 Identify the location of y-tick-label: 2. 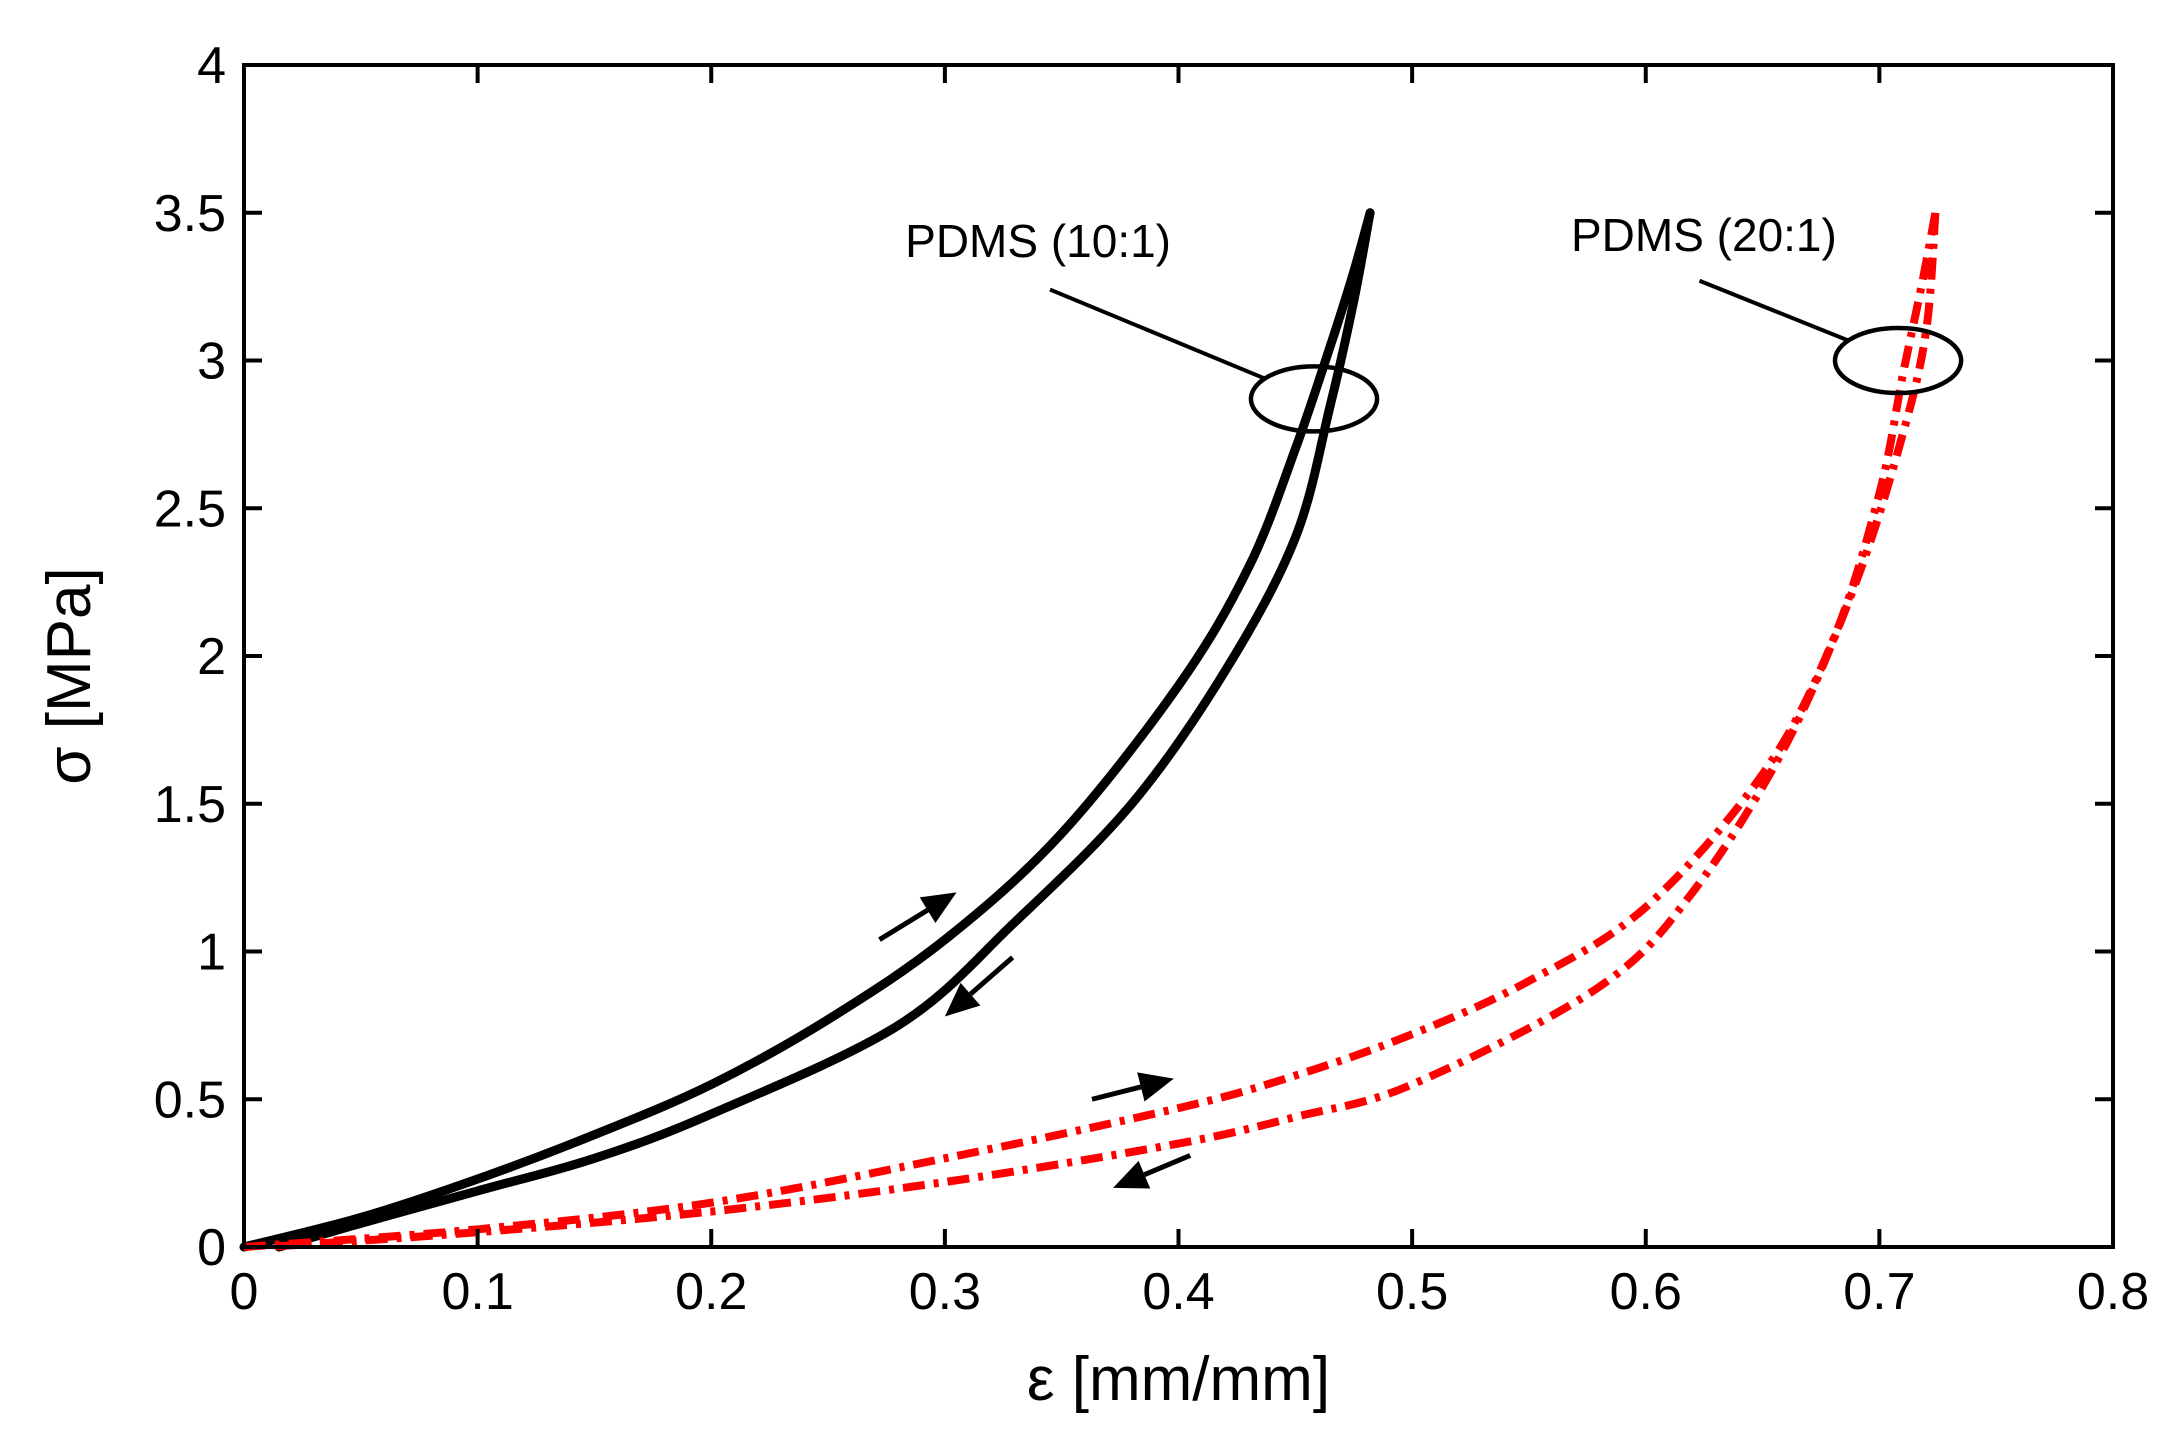
(211, 657).